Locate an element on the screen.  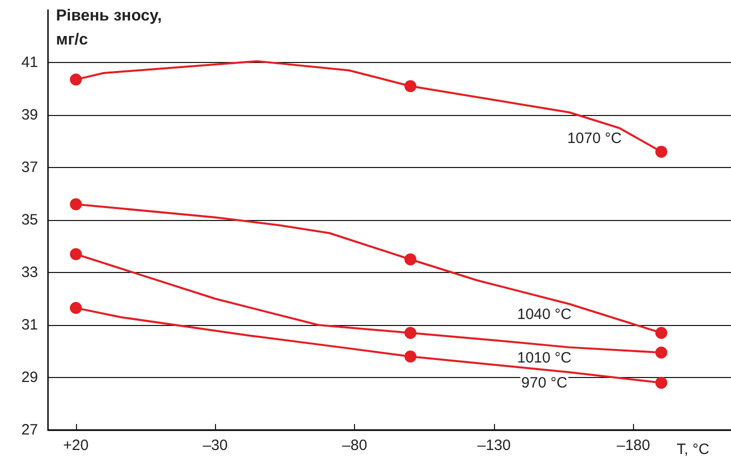
x-tick-label: –130 is located at coordinates (494, 445).